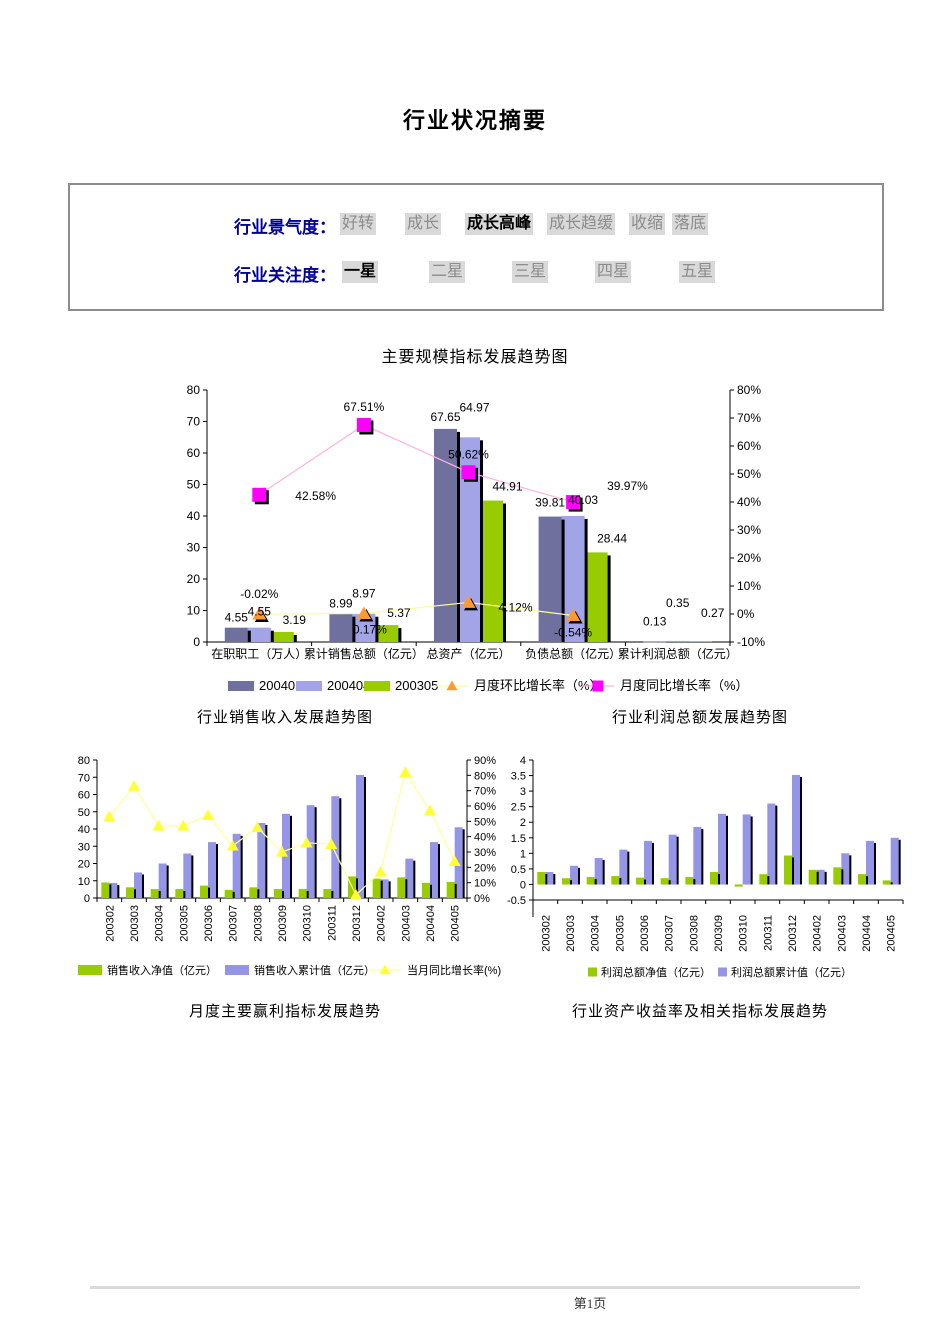 The image size is (950, 1344). What do you see at coordinates (295, 620) in the screenshot?
I see `svg-text: 3.19` at bounding box center [295, 620].